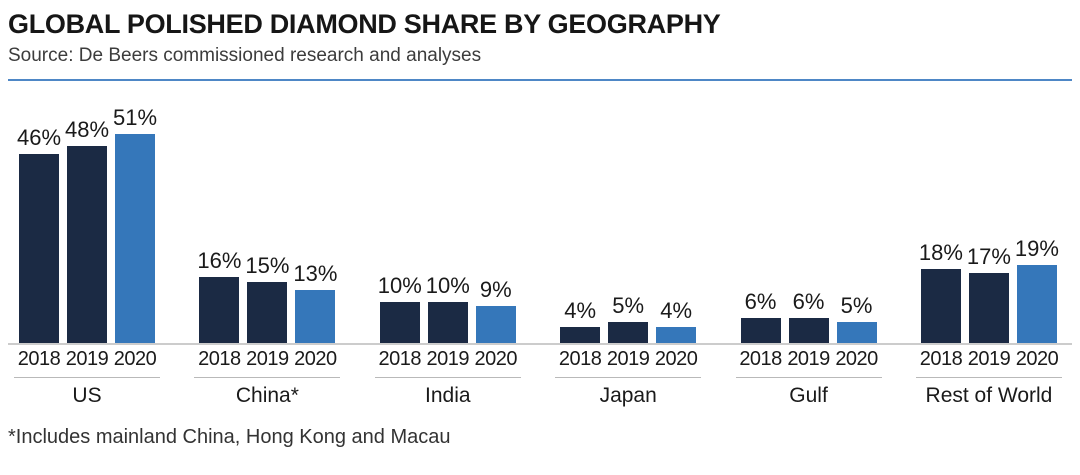 This screenshot has width=1080, height=475. I want to click on chart-group: 16% 15% 13% 2018 2019 2020 China*, so click(267, 245).